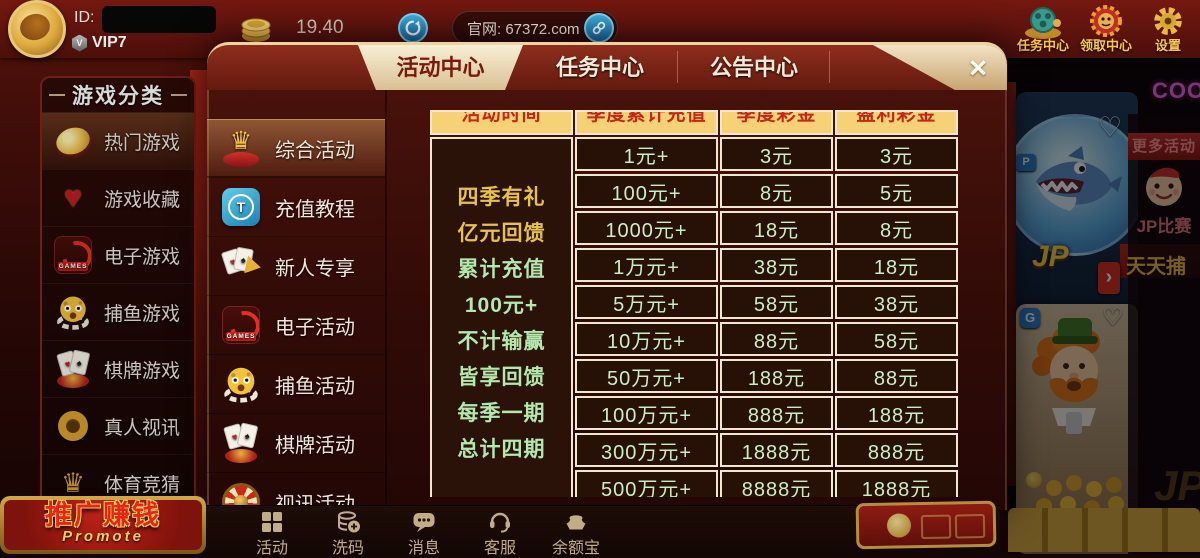 The width and height of the screenshot is (1200, 558). What do you see at coordinates (646, 302) in the screenshot?
I see `table-cell: 5万元+` at bounding box center [646, 302].